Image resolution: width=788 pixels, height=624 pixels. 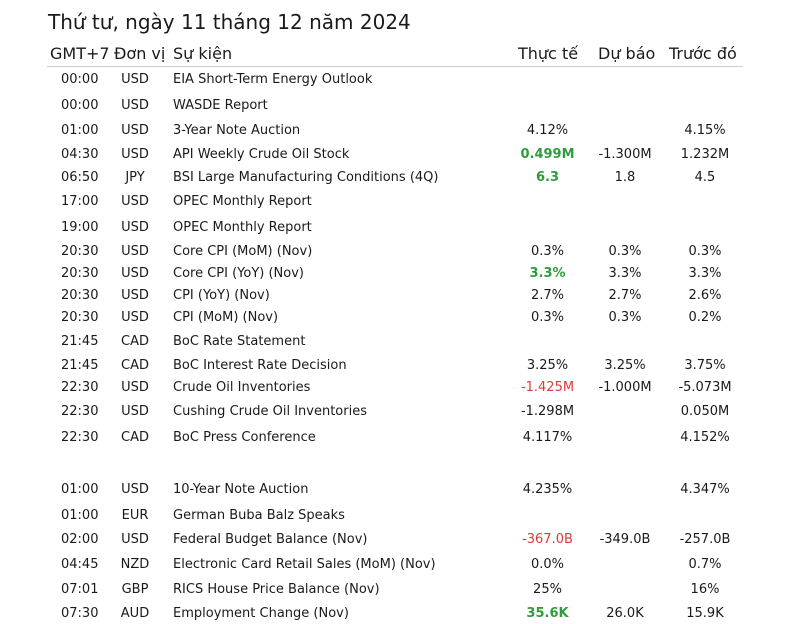 I want to click on row-time: 21:45, so click(x=80, y=341).